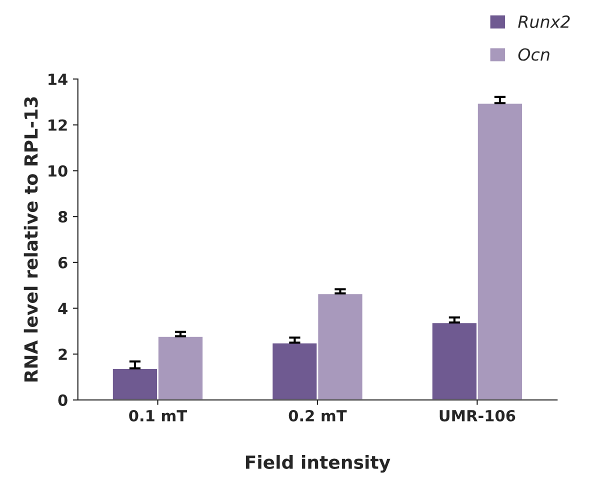 The image size is (599, 479). I want to click on y-tick-label: 8, so click(63, 217).